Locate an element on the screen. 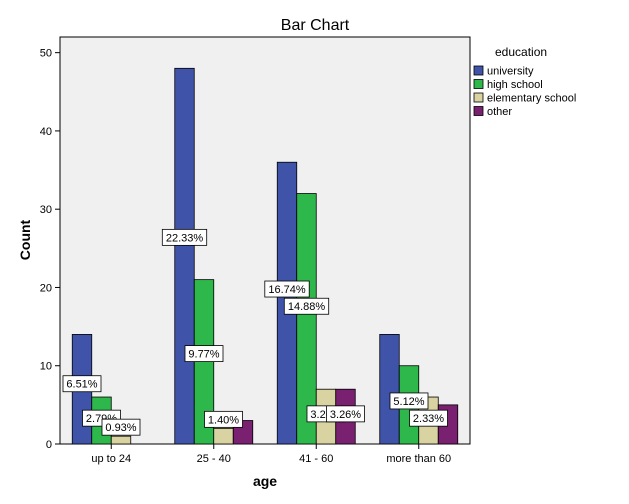 The image size is (629, 504). y-tick-label: 20 is located at coordinates (46, 288).